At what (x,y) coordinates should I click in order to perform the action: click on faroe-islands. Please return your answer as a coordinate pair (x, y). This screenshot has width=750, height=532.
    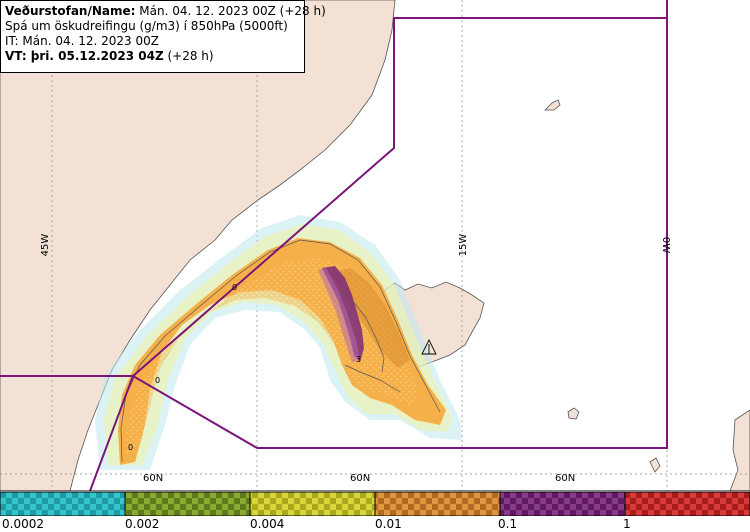
    Looking at the image, I should click on (573, 413).